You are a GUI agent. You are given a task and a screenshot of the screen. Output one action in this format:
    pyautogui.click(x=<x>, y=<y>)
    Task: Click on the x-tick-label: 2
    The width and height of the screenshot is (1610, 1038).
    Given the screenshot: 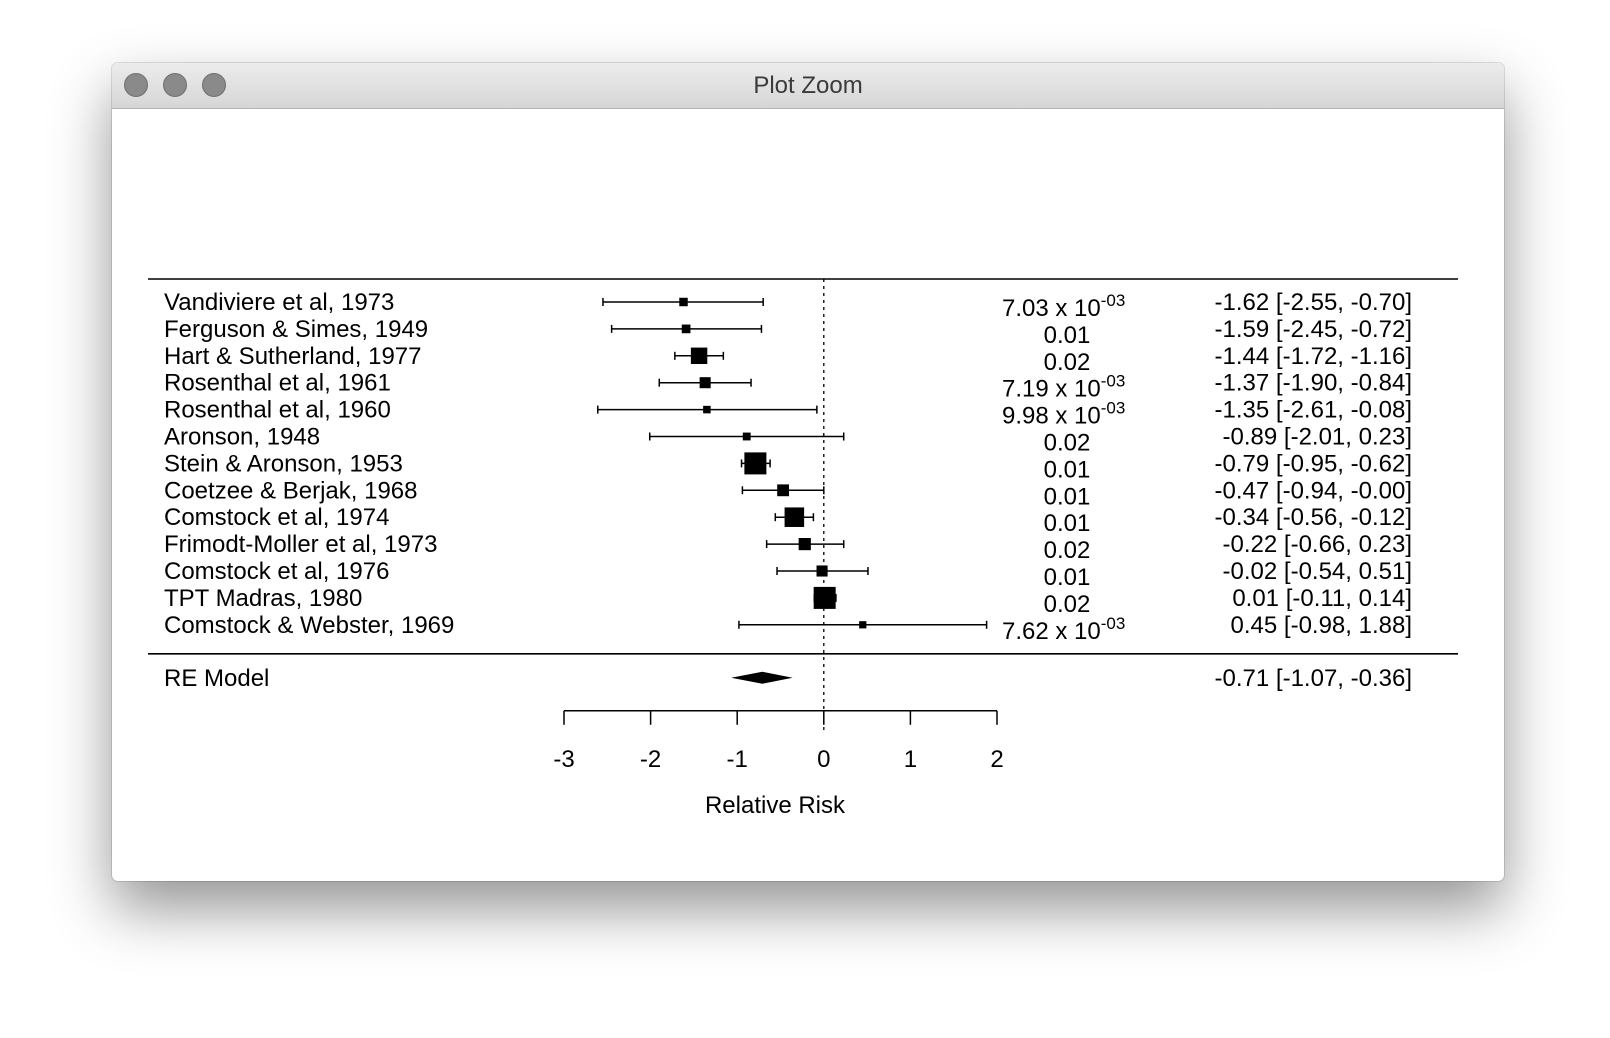 What is the action you would take?
    pyautogui.click(x=996, y=759)
    